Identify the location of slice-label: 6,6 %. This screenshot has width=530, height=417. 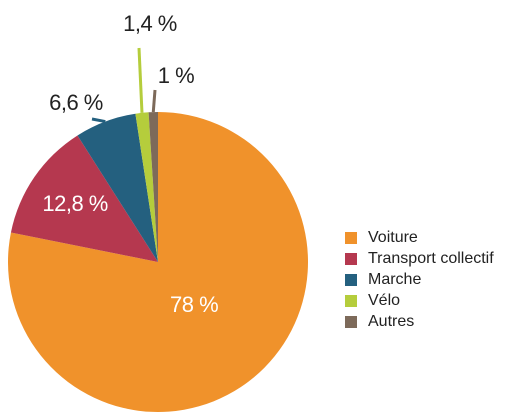
(76, 102).